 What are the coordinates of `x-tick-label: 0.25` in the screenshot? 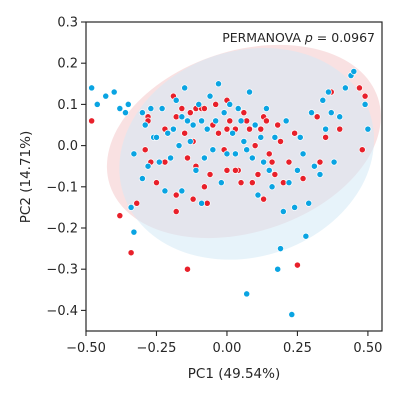 It's located at (297, 348).